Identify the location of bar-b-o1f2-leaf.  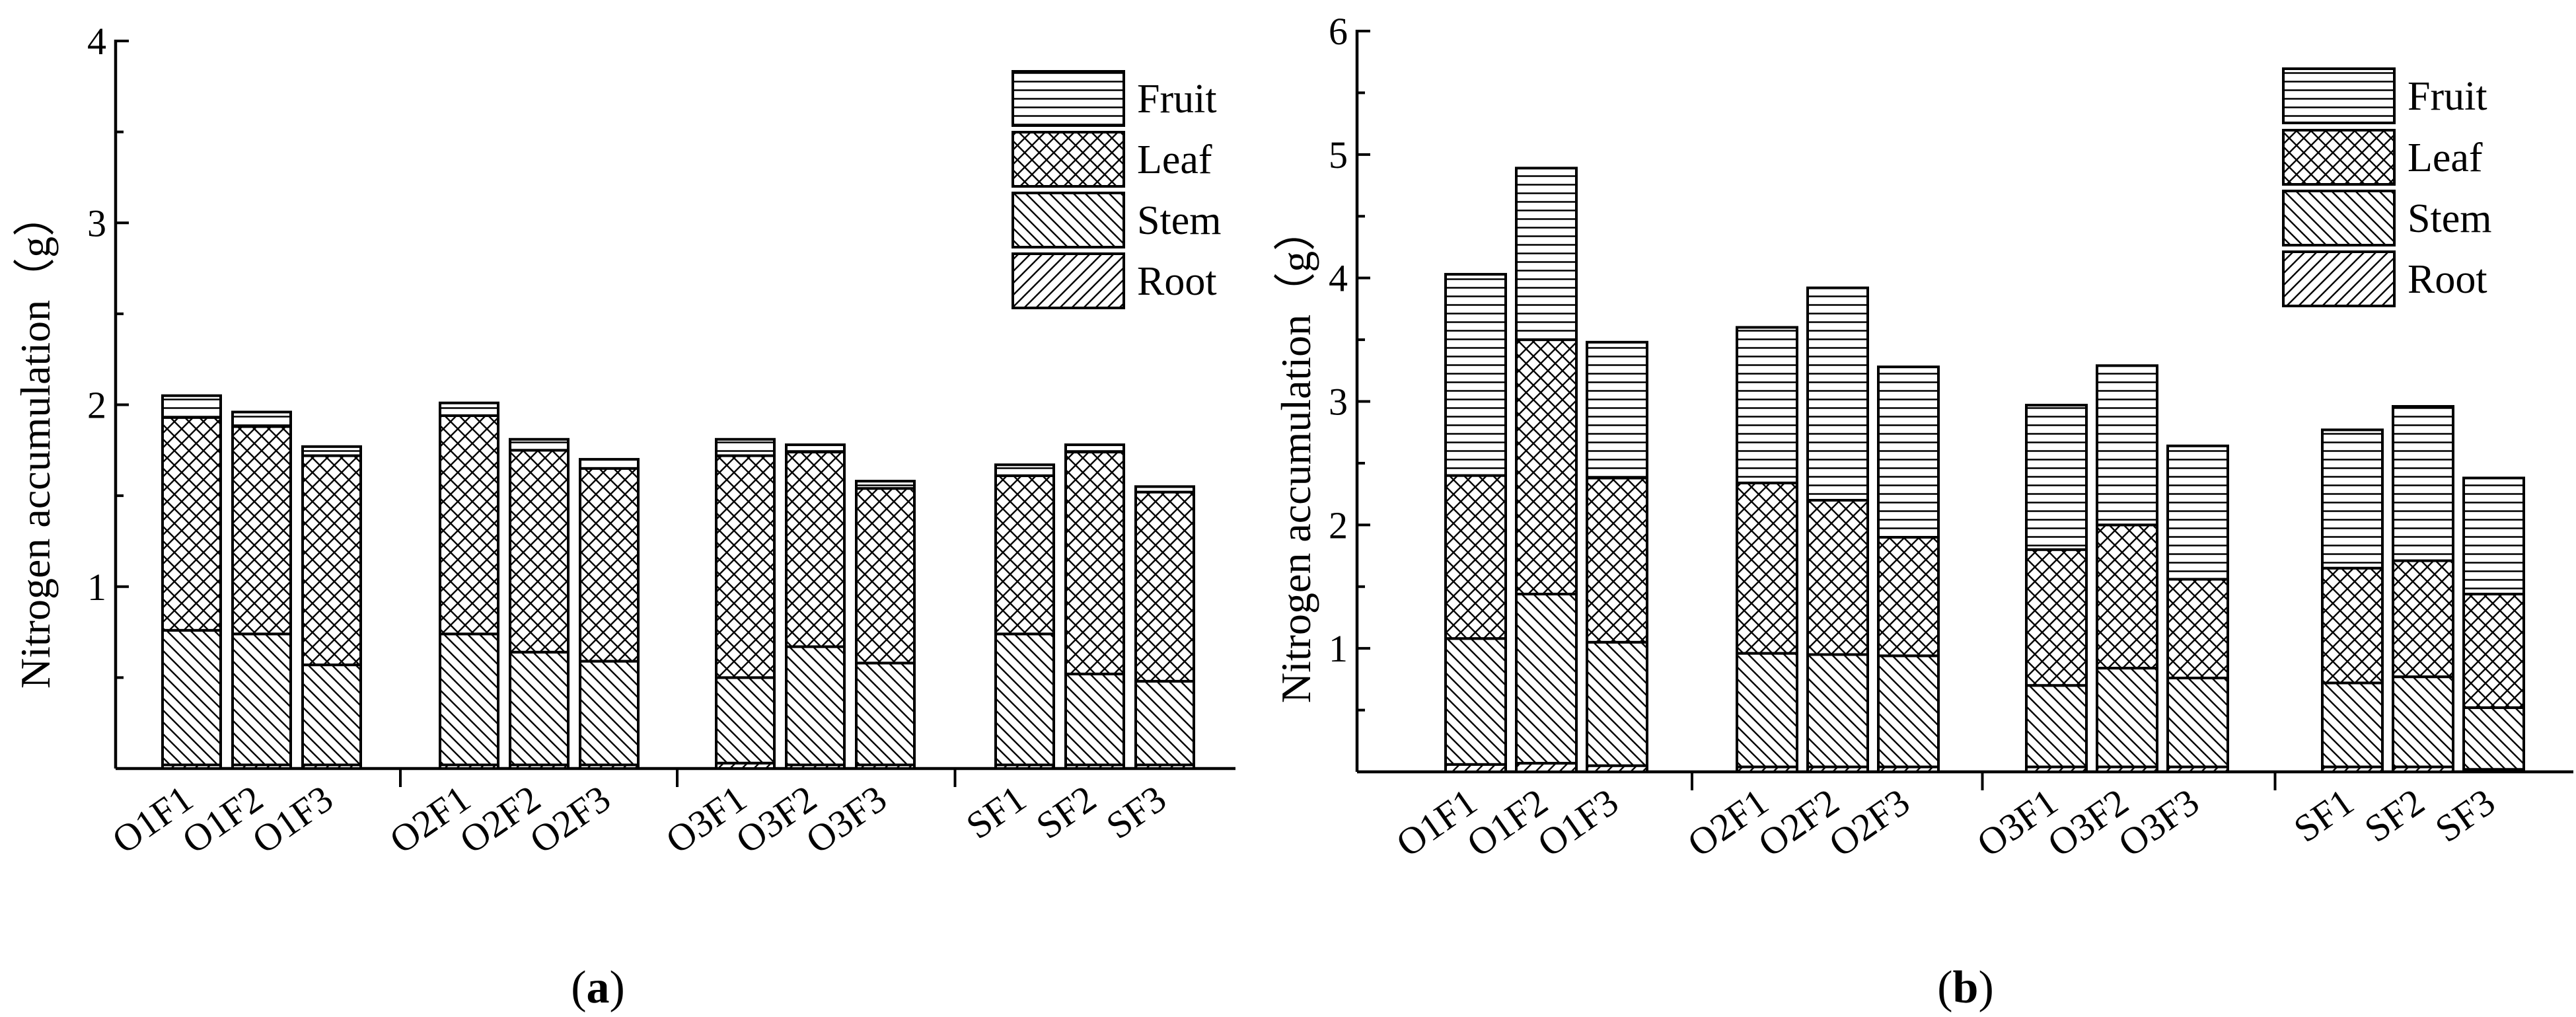
(1546, 466).